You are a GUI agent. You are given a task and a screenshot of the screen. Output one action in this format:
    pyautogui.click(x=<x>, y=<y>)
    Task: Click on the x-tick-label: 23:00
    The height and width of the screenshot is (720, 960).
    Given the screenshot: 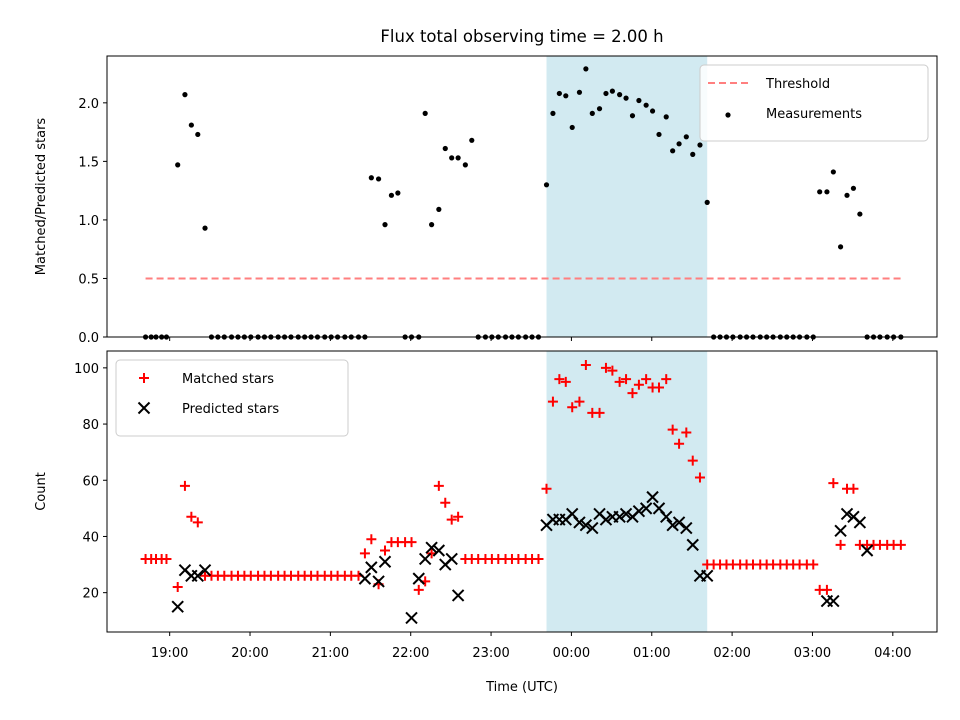 What is the action you would take?
    pyautogui.click(x=490, y=653)
    